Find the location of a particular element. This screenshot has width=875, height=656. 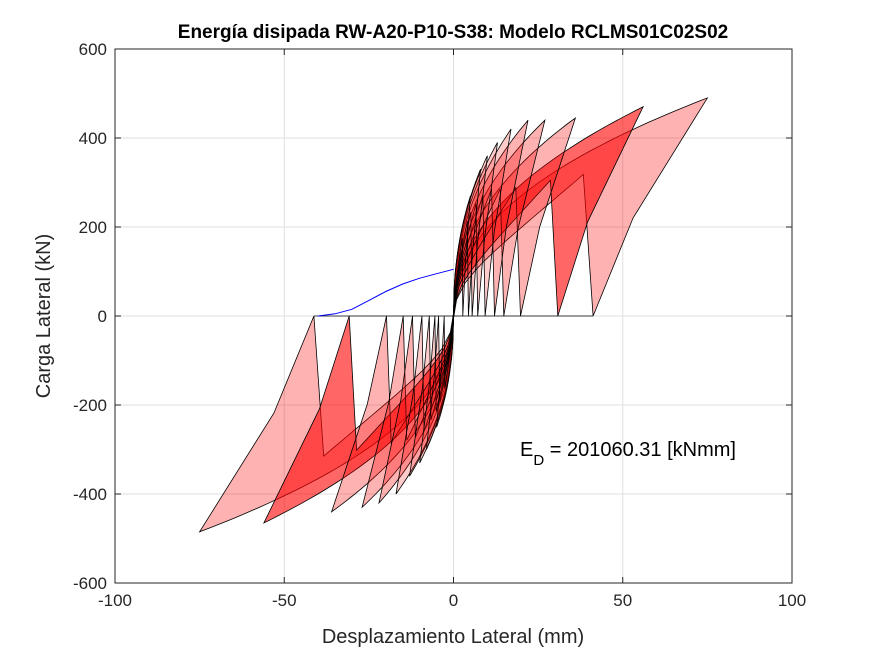

y-axis-label: Carga Lateral (kN) is located at coordinates (44, 316).